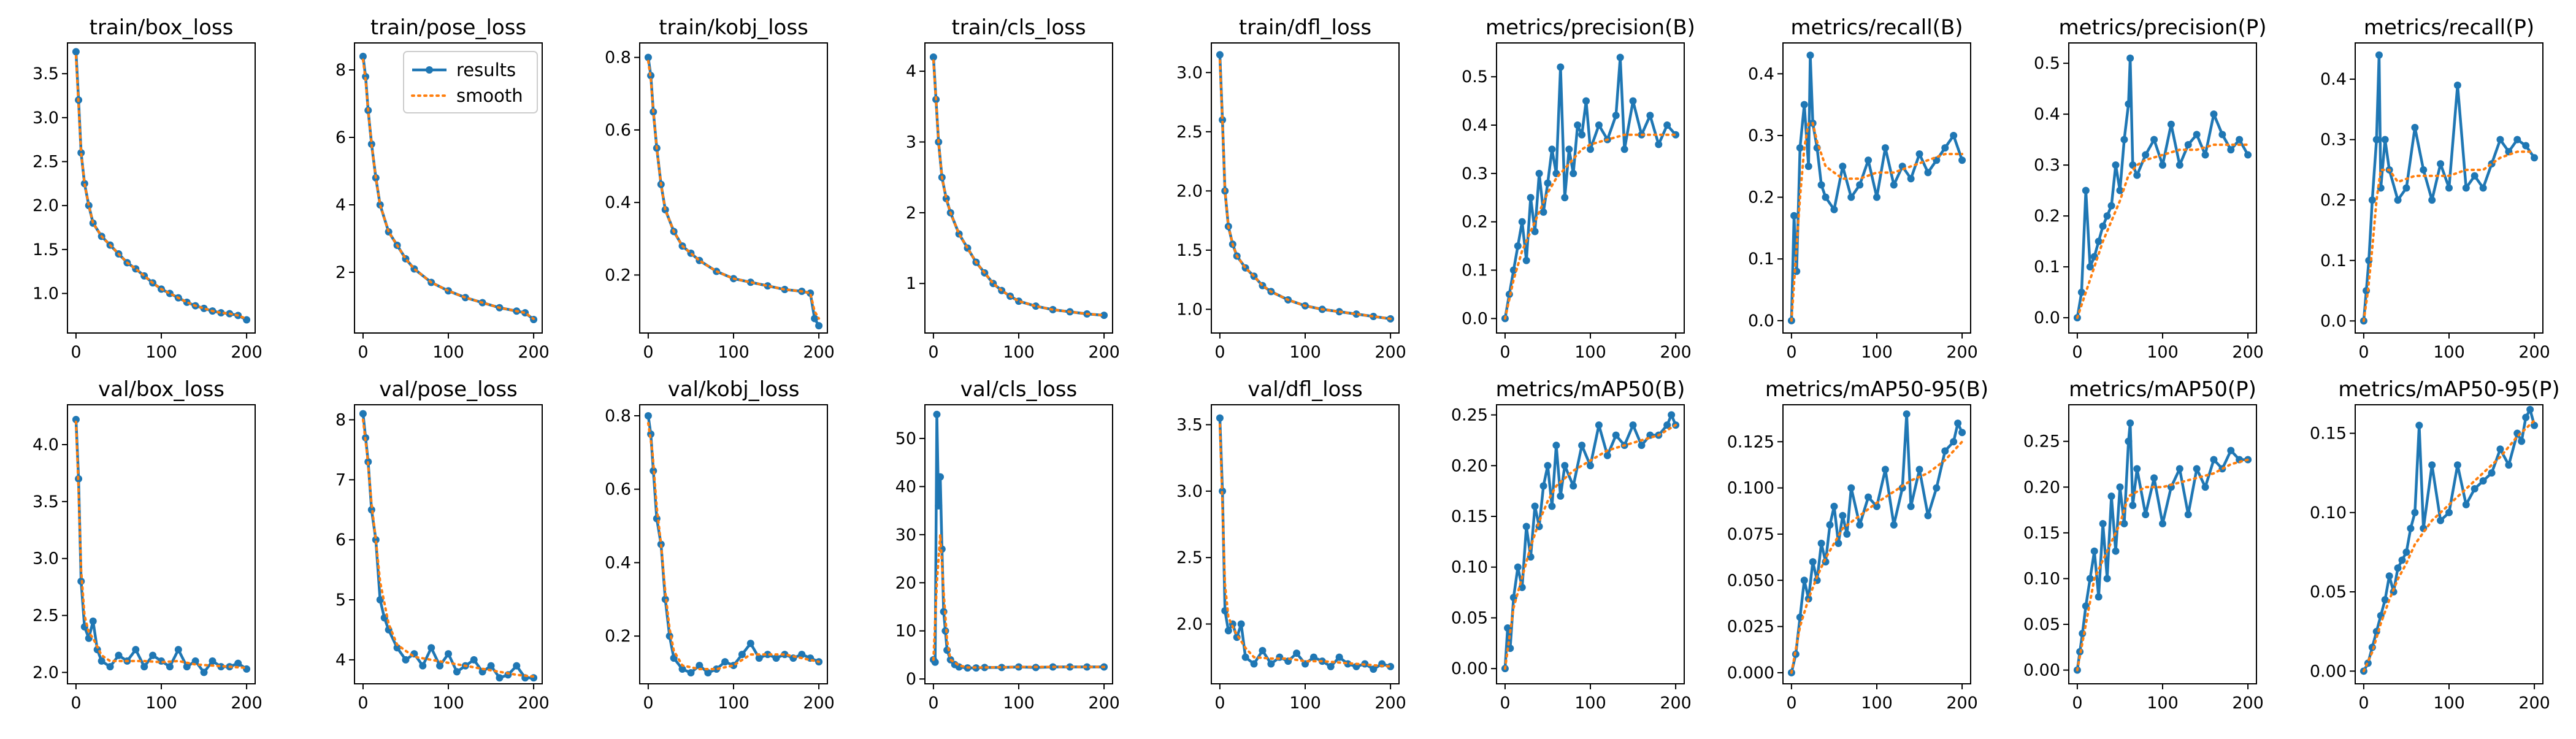  What do you see at coordinates (1750, 674) in the screenshot?
I see `y-tick-label: 0.000` at bounding box center [1750, 674].